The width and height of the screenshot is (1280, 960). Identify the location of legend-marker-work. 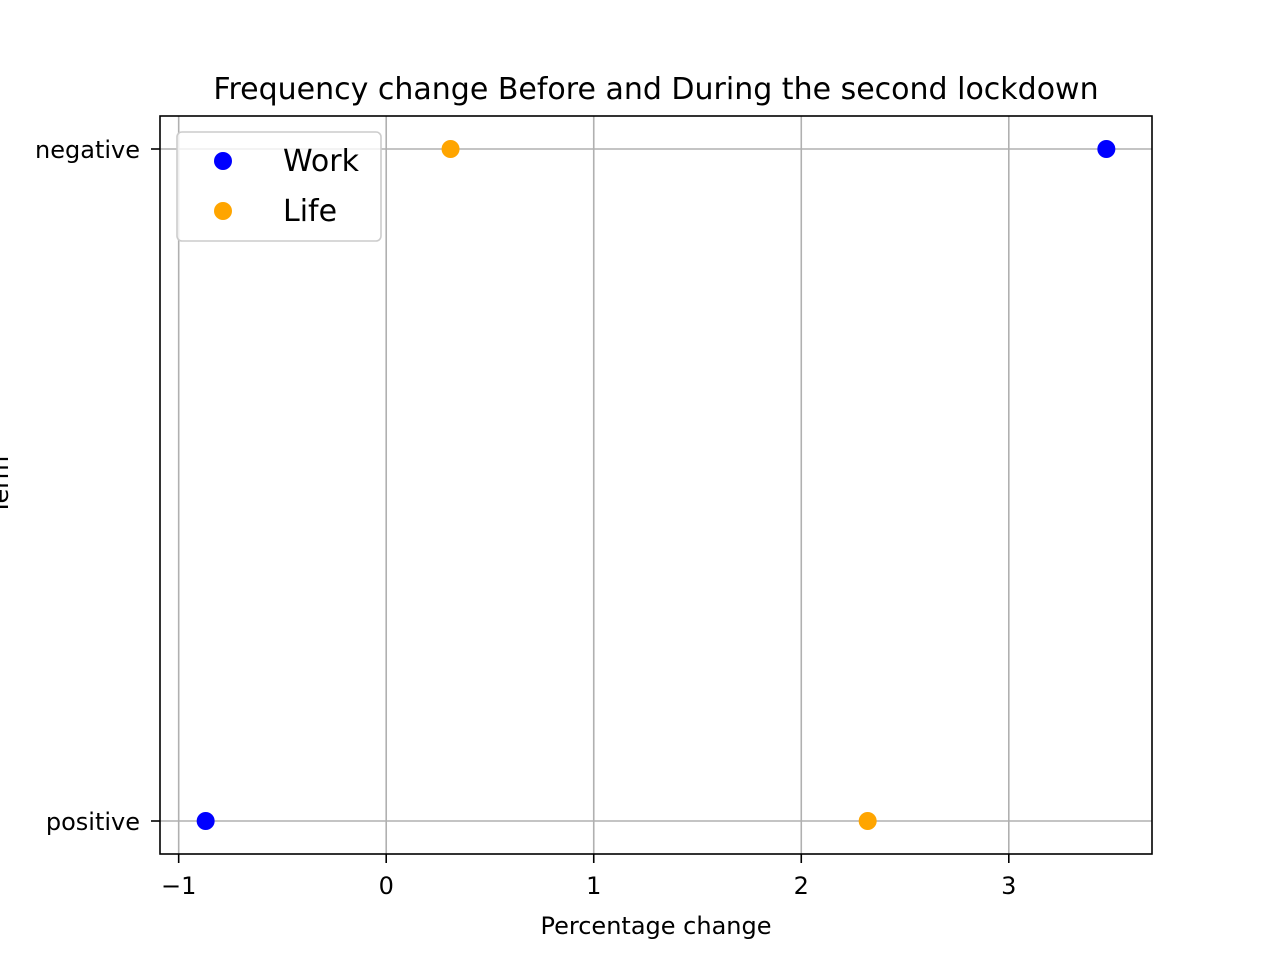
(223, 161).